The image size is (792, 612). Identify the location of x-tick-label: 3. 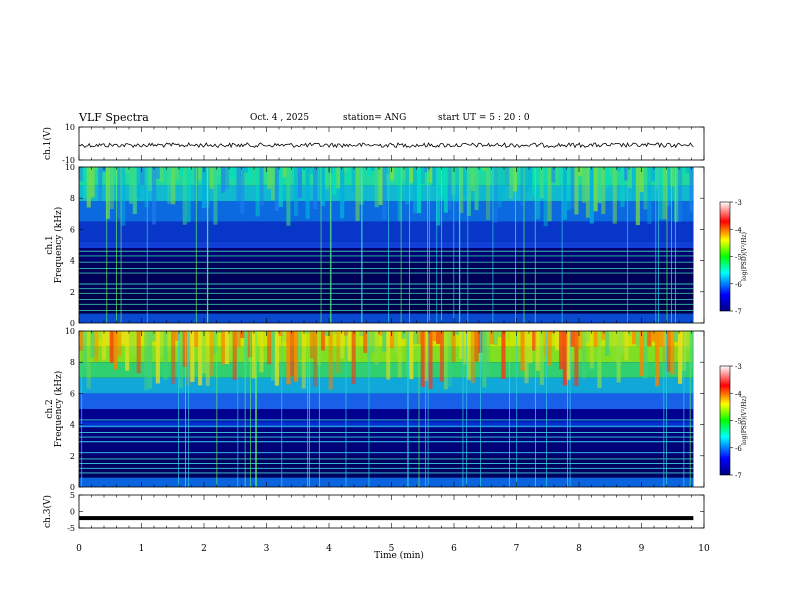
(267, 549).